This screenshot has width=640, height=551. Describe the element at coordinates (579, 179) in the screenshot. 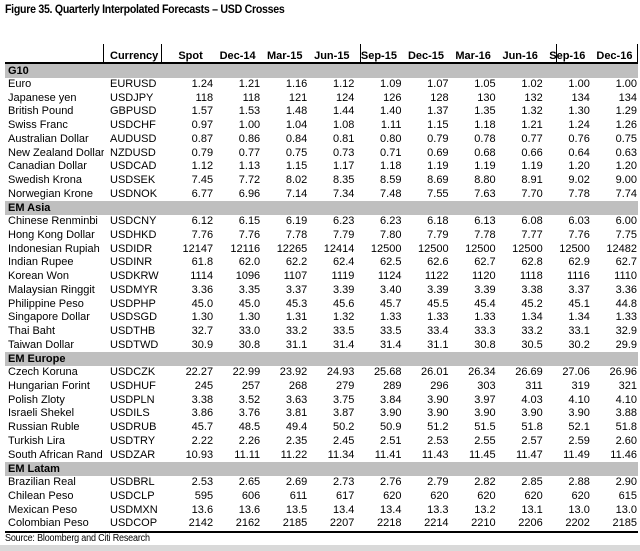

I see `value-cell: 9.02` at that location.